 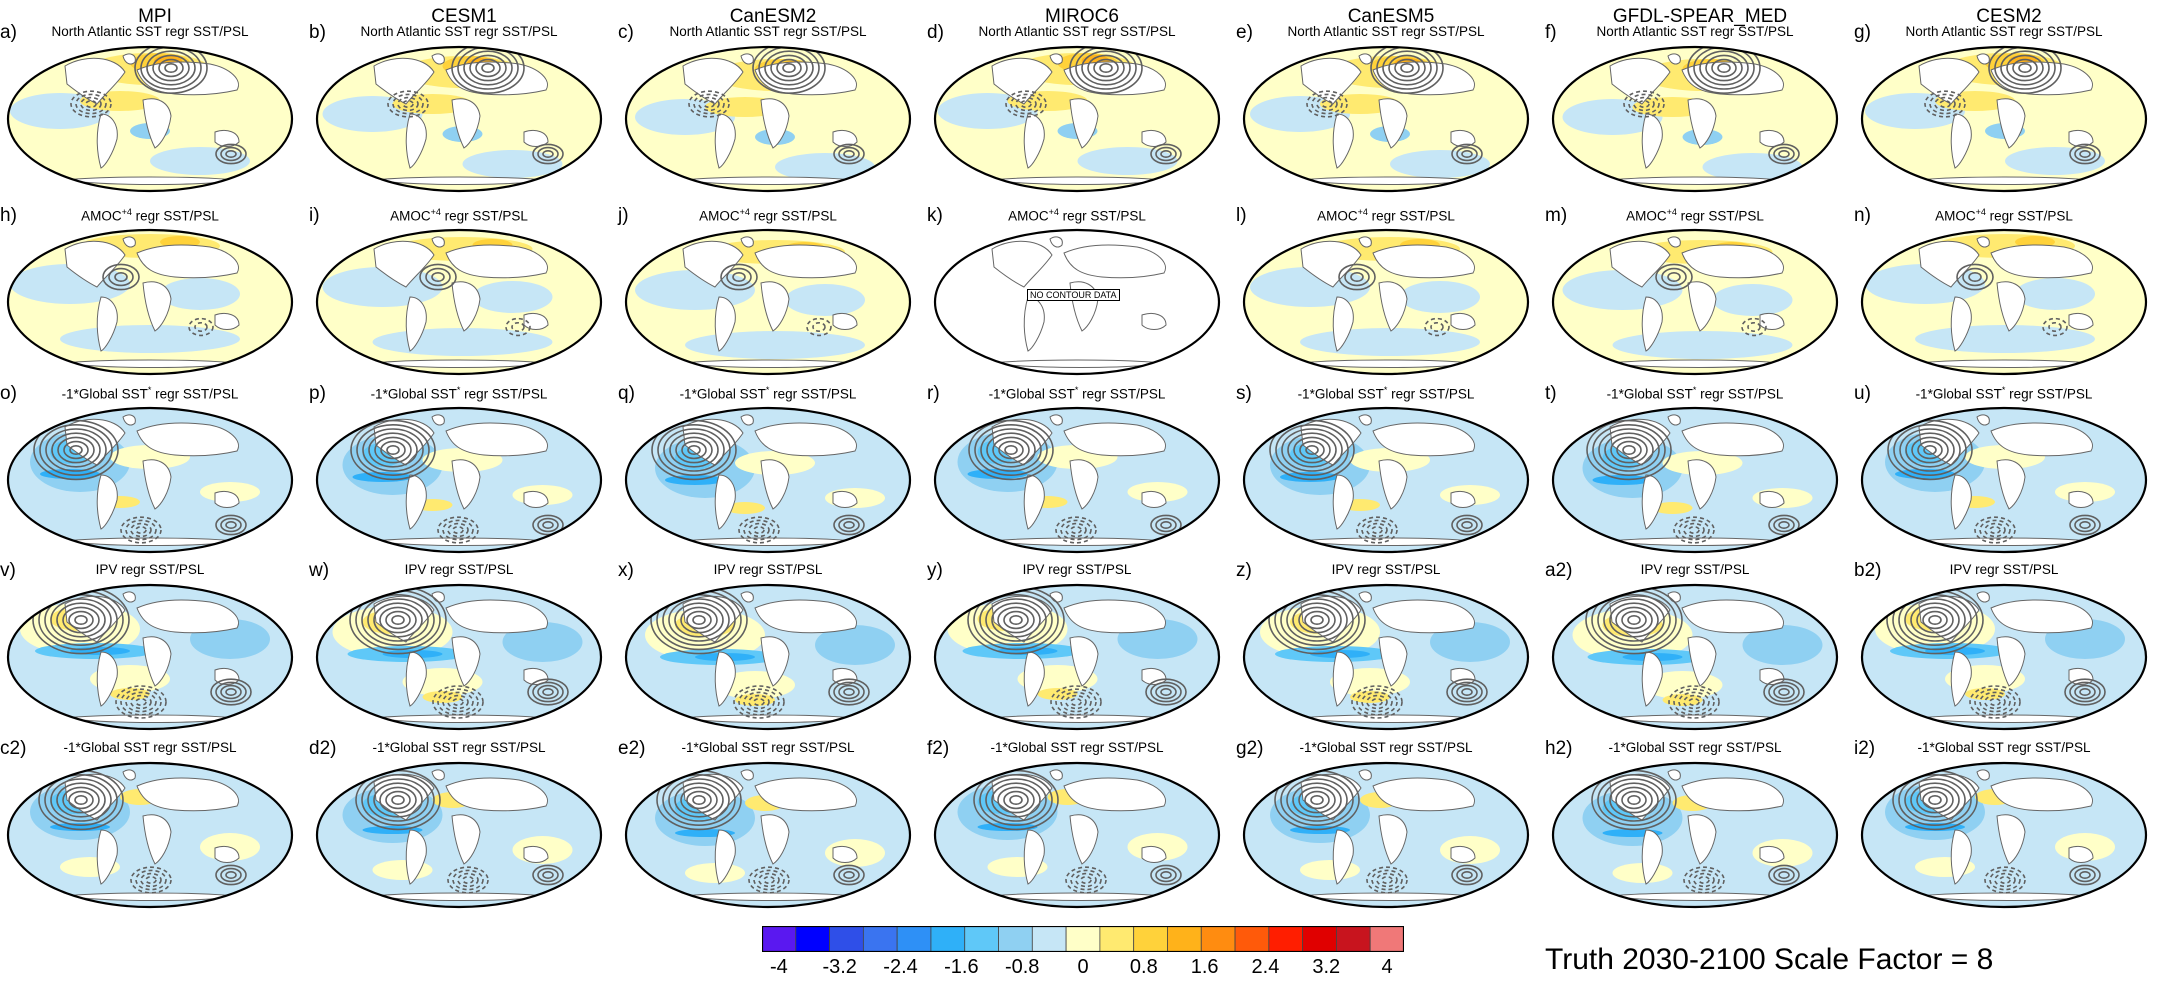 What do you see at coordinates (1387, 967) in the screenshot?
I see `colorbar-tick: 4` at bounding box center [1387, 967].